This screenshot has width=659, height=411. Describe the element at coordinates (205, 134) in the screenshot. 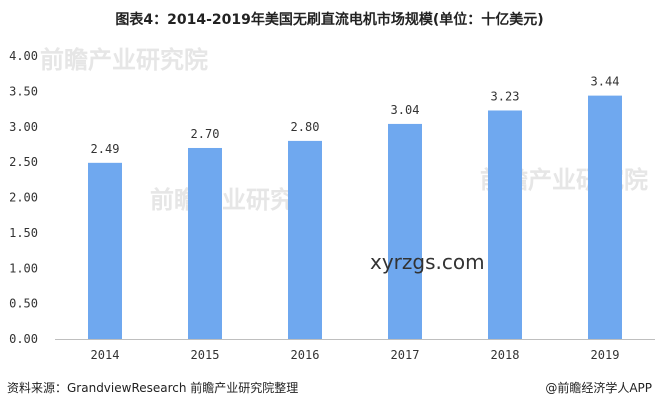

I see `data-label-2015: 2.70` at that location.